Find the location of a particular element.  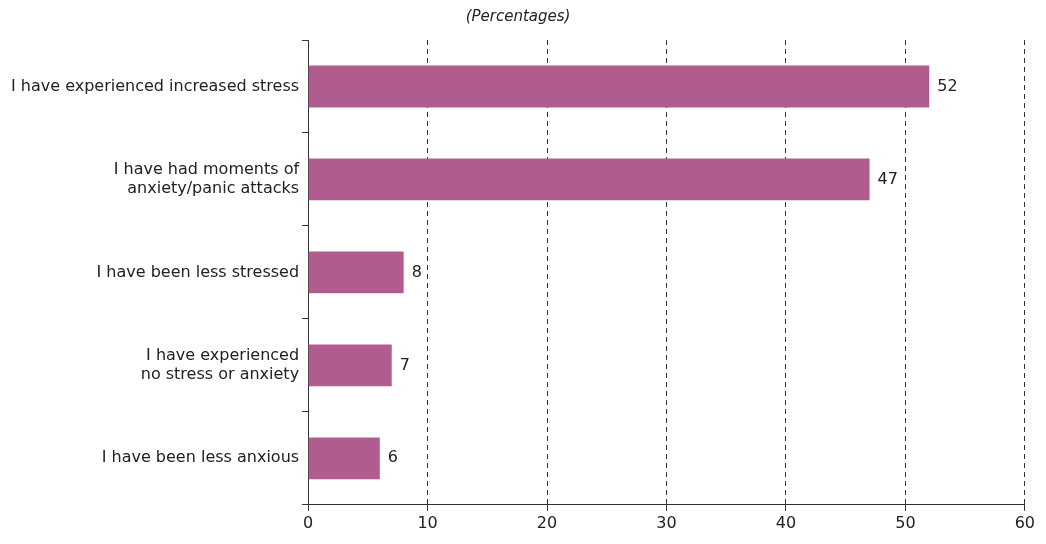

x-tick-label: 60 is located at coordinates (1024, 522).